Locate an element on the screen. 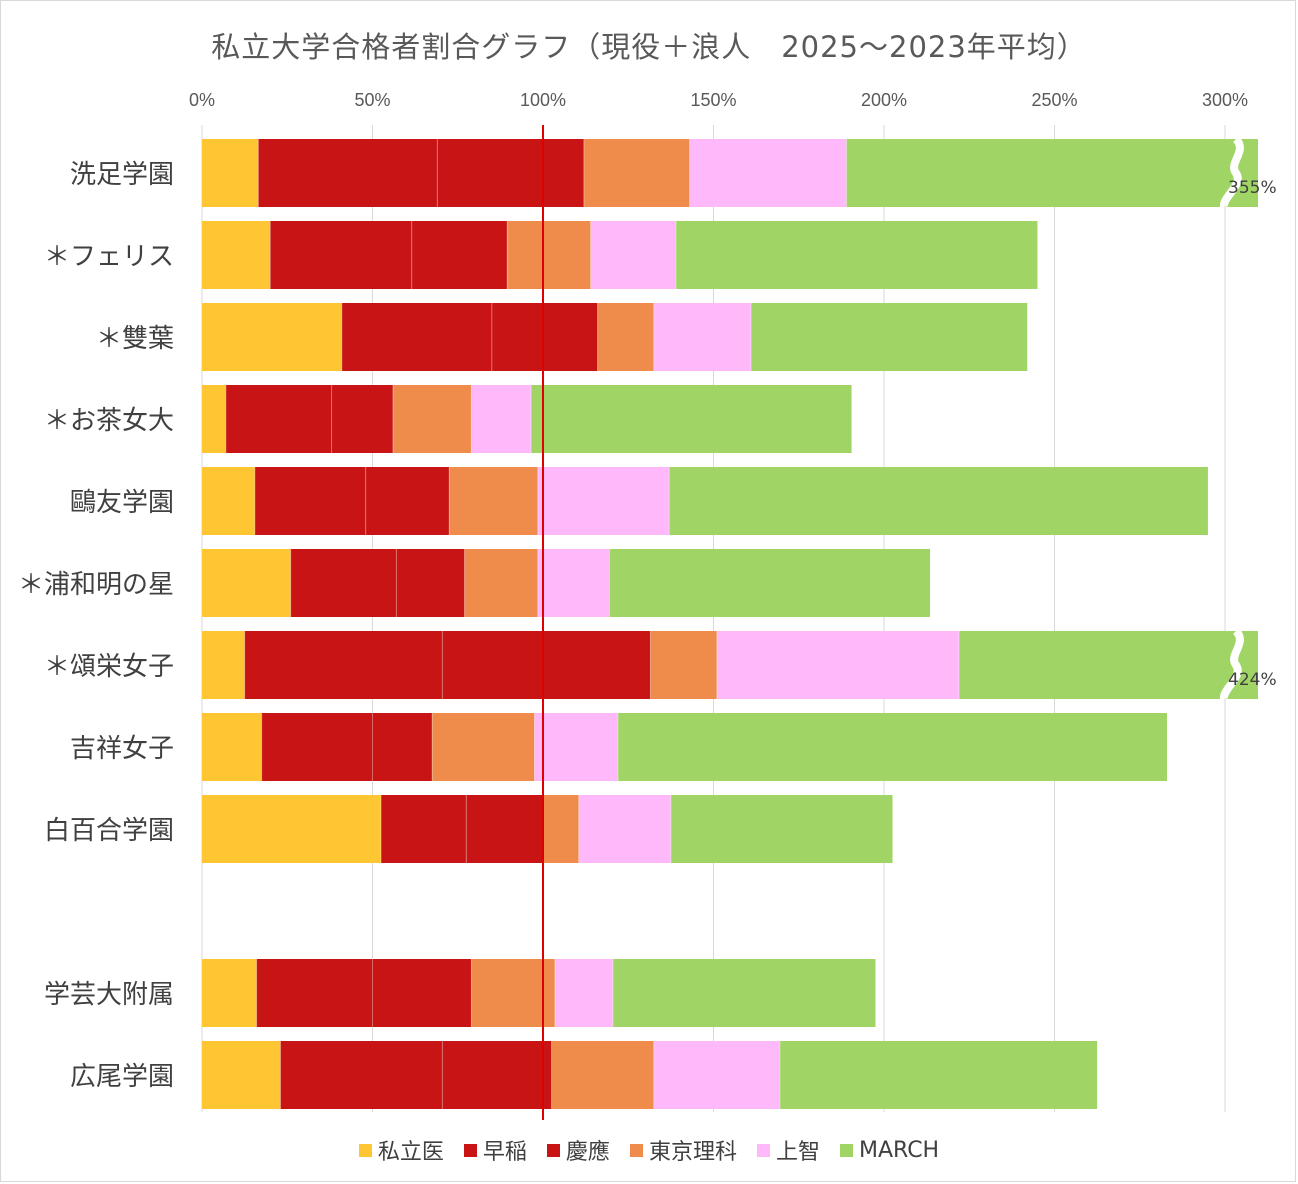 The image size is (1298, 1184). category-label: 鷗友学園 is located at coordinates (122, 503).